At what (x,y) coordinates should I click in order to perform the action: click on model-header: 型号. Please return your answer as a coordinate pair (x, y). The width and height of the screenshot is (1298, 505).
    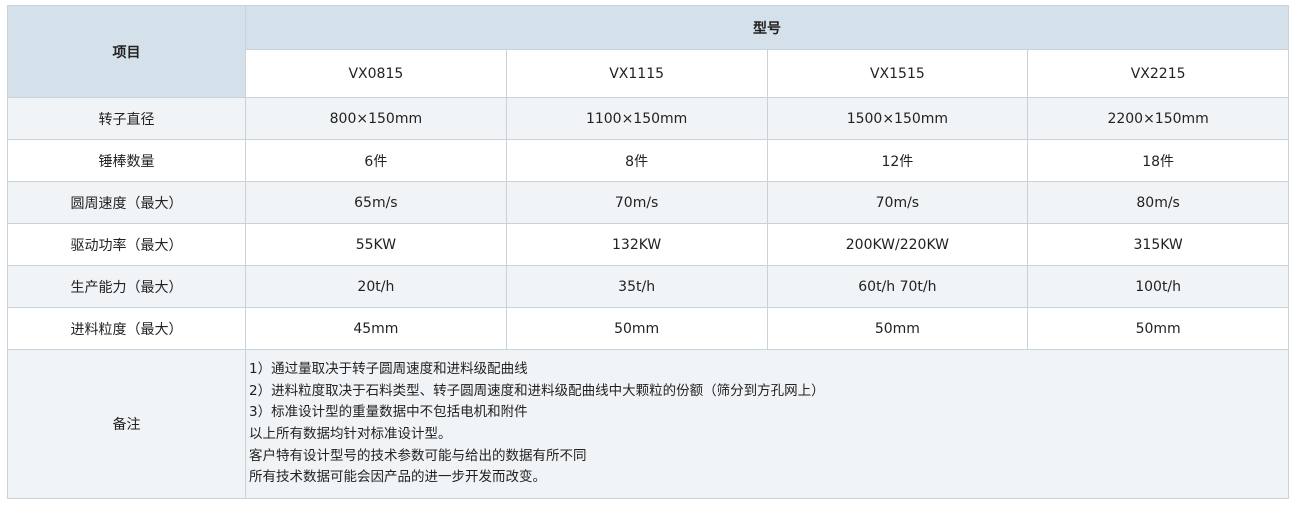
    Looking at the image, I should click on (767, 27).